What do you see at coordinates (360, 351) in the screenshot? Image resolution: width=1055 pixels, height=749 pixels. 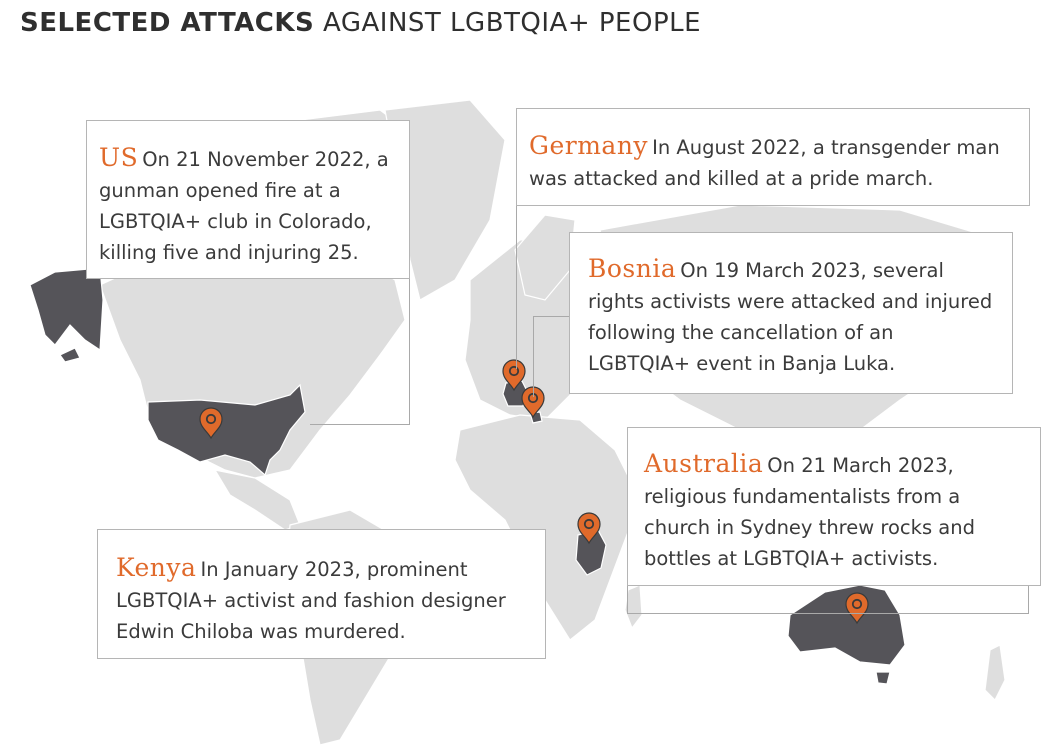 I see `leader-us` at bounding box center [360, 351].